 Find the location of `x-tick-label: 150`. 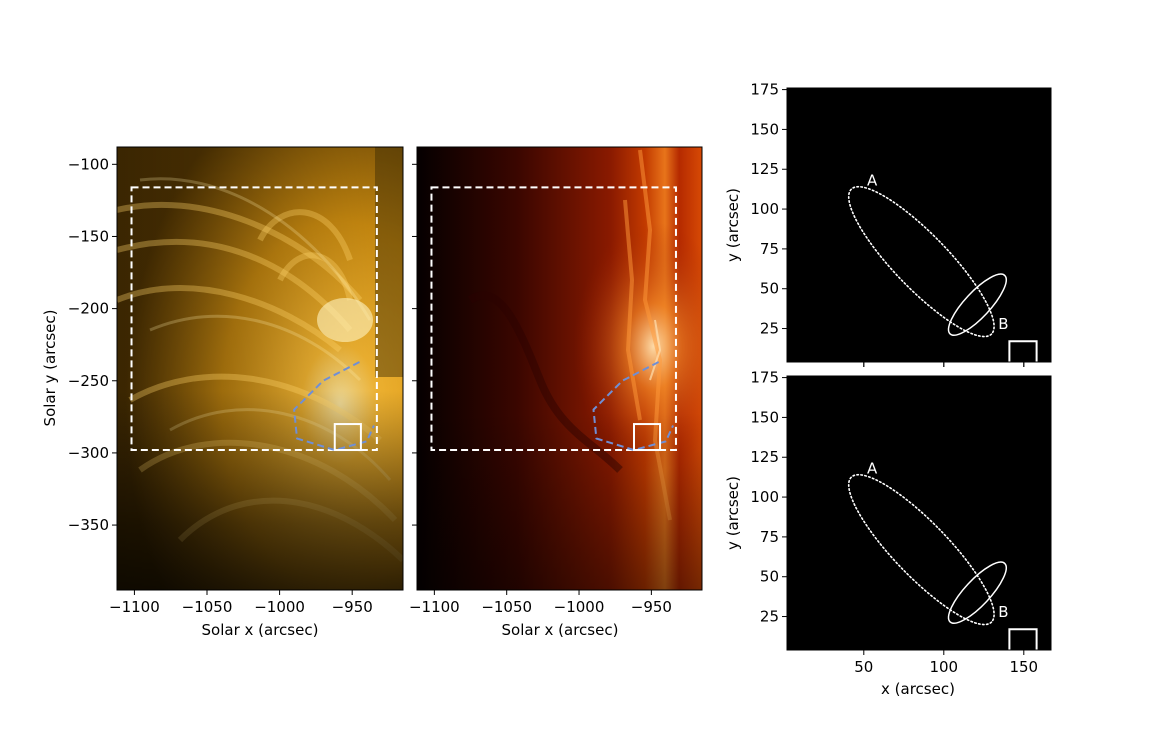

x-tick-label: 150 is located at coordinates (1023, 667).